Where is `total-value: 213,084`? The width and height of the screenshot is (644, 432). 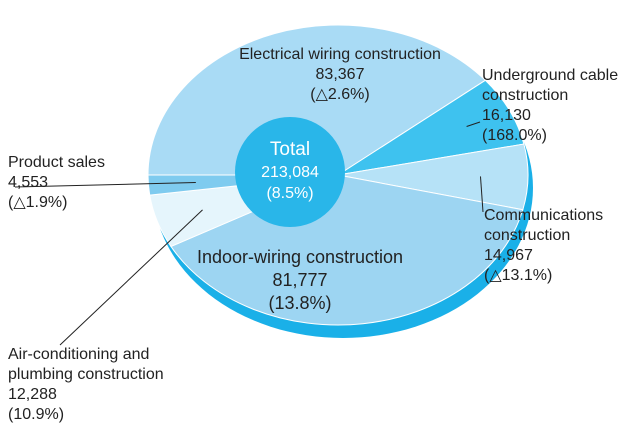
total-value: 213,084 is located at coordinates (290, 172).